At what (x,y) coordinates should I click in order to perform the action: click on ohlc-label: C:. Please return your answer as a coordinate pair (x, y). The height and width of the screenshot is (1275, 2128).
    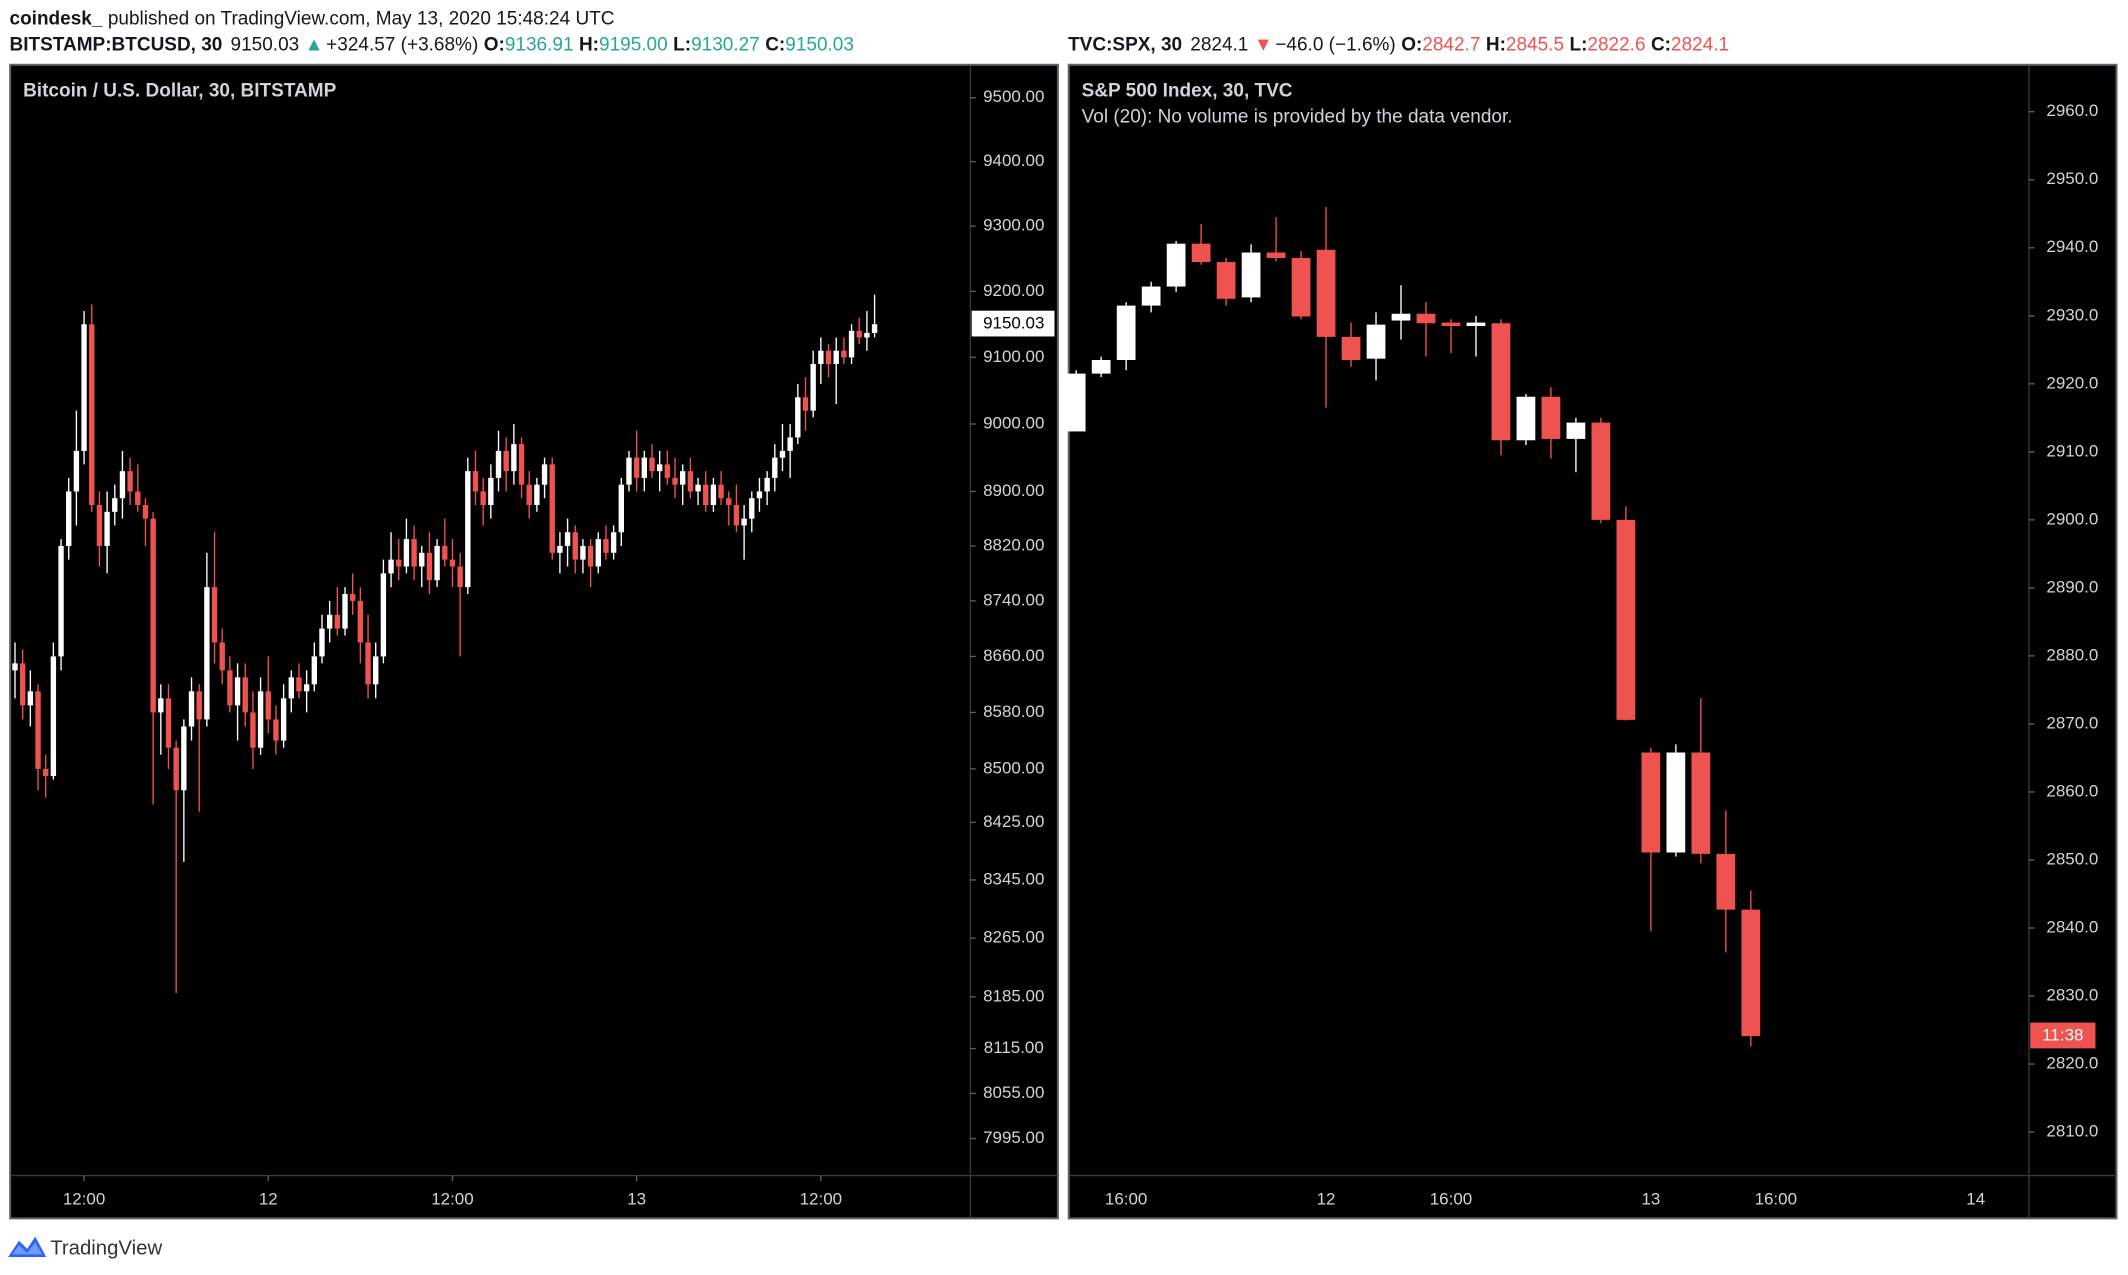
    Looking at the image, I should click on (1661, 45).